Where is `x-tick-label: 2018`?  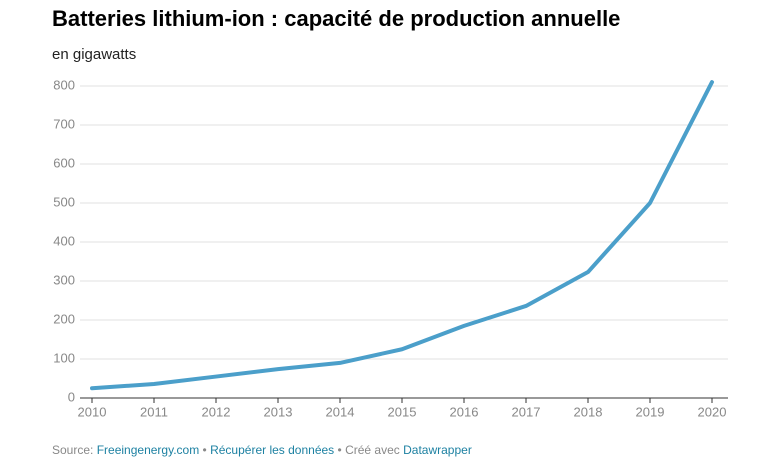 x-tick-label: 2018 is located at coordinates (588, 411).